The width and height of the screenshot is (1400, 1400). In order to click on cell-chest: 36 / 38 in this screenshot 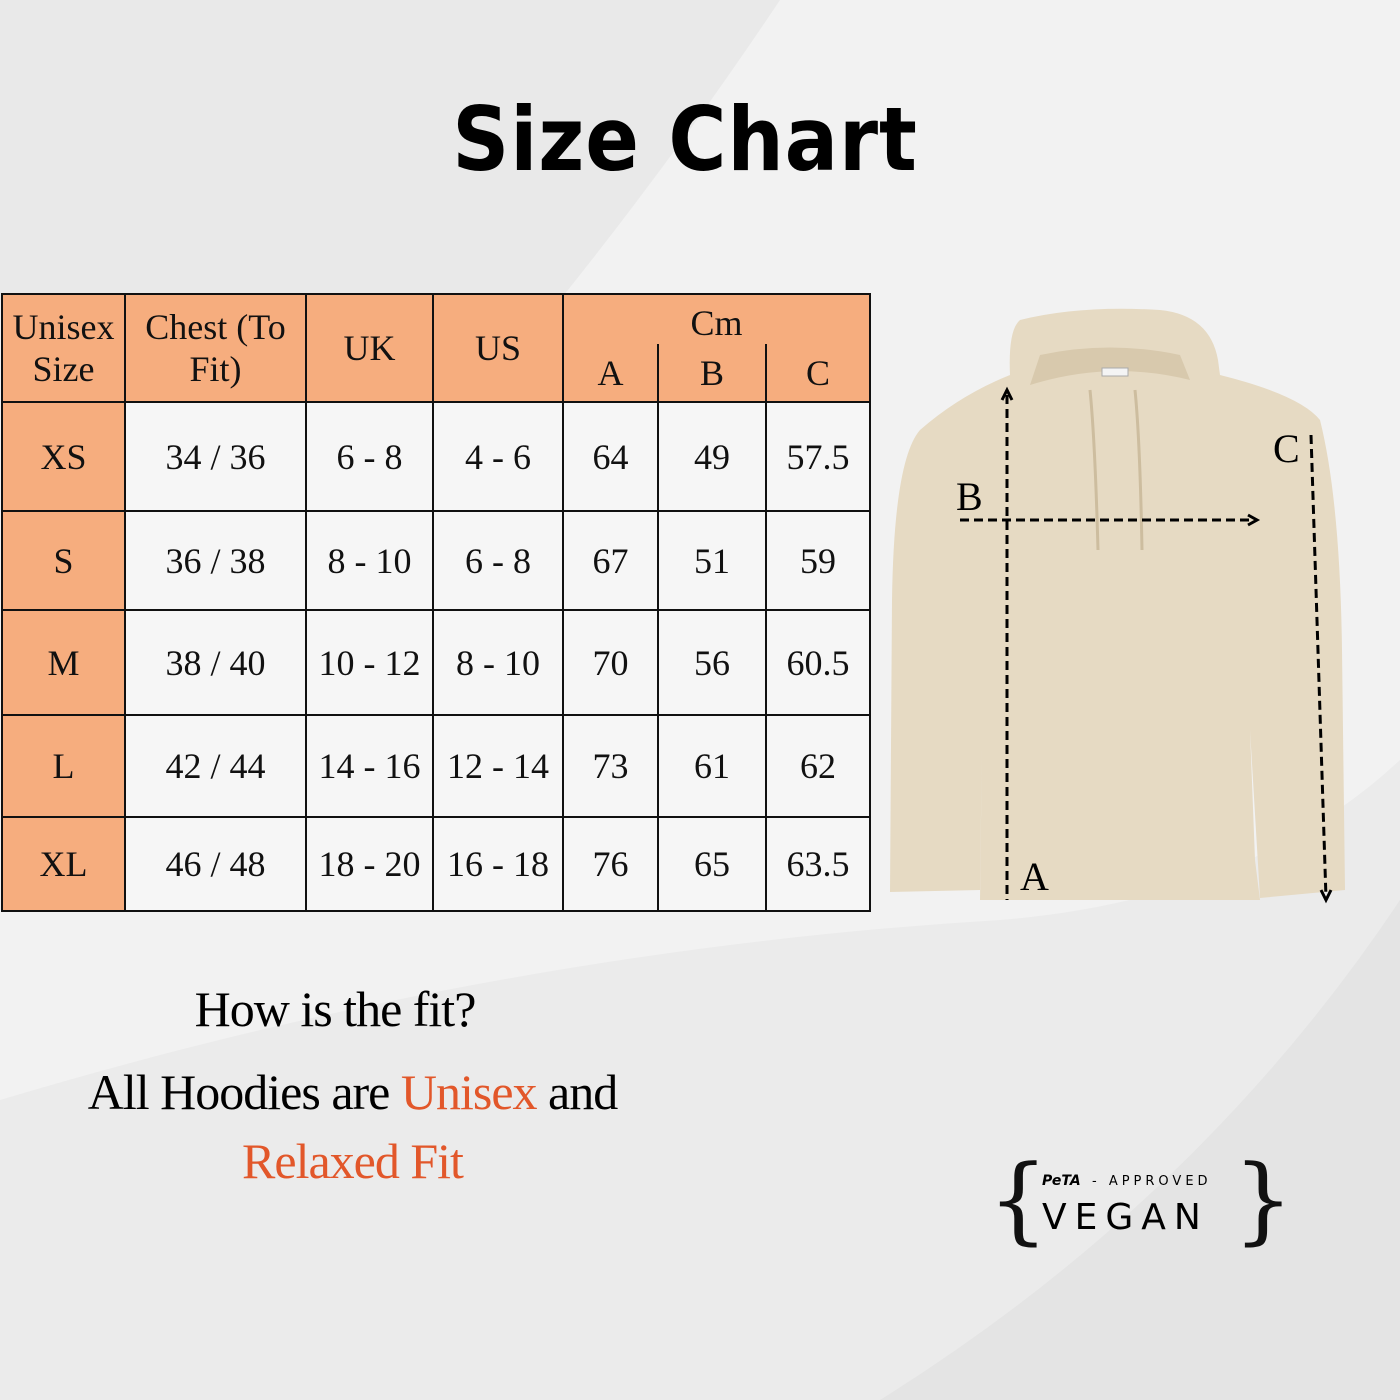, I will do `click(215, 560)`.